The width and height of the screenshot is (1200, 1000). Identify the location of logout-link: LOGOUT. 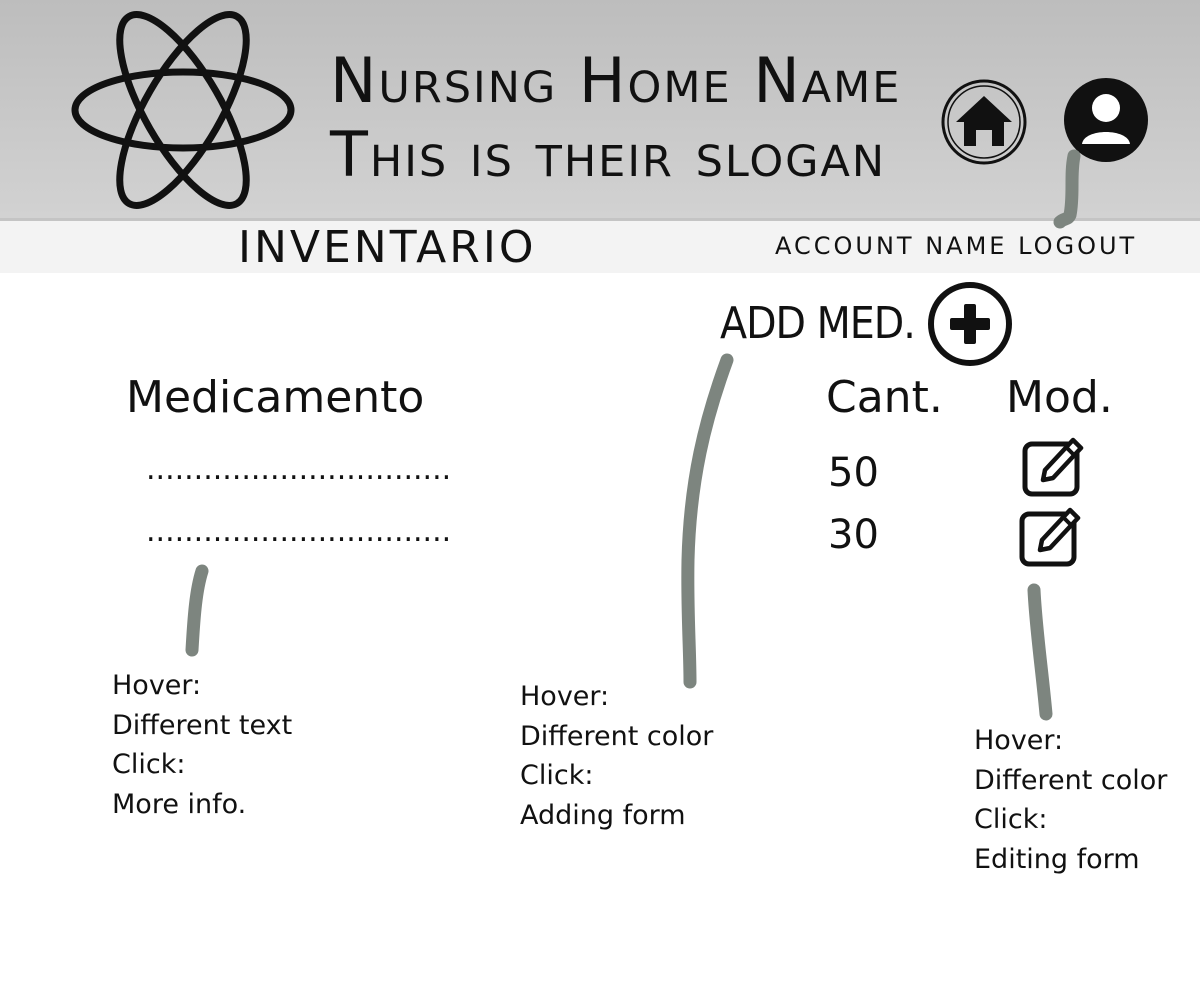
(1078, 246).